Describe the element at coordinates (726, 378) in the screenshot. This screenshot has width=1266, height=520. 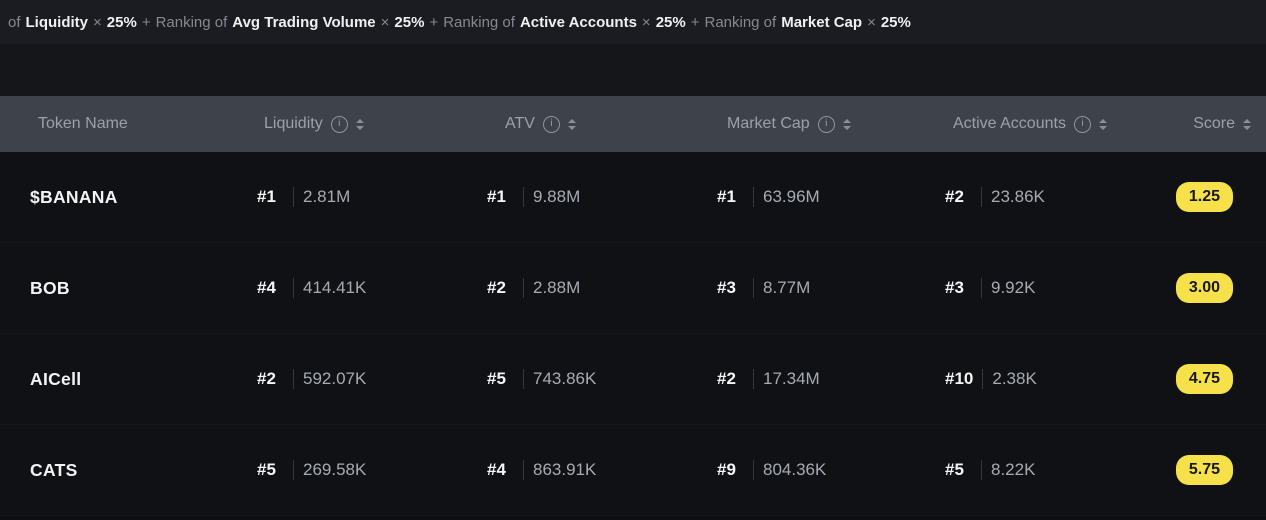
I see `market_cap-rank: #2` at that location.